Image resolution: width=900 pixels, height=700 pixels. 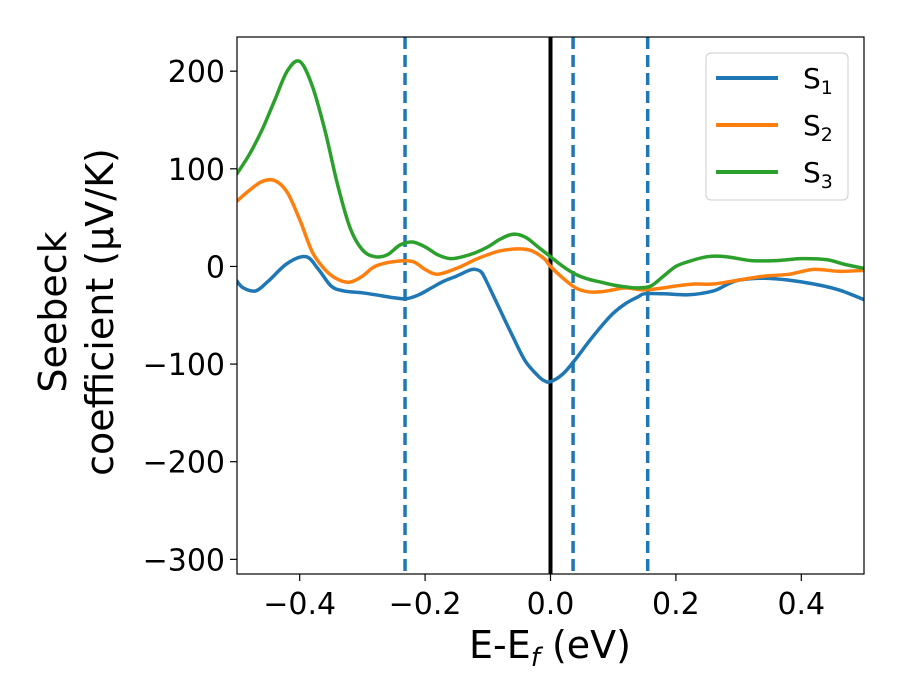 I want to click on legend-label-s1: S1, so click(x=818, y=80).